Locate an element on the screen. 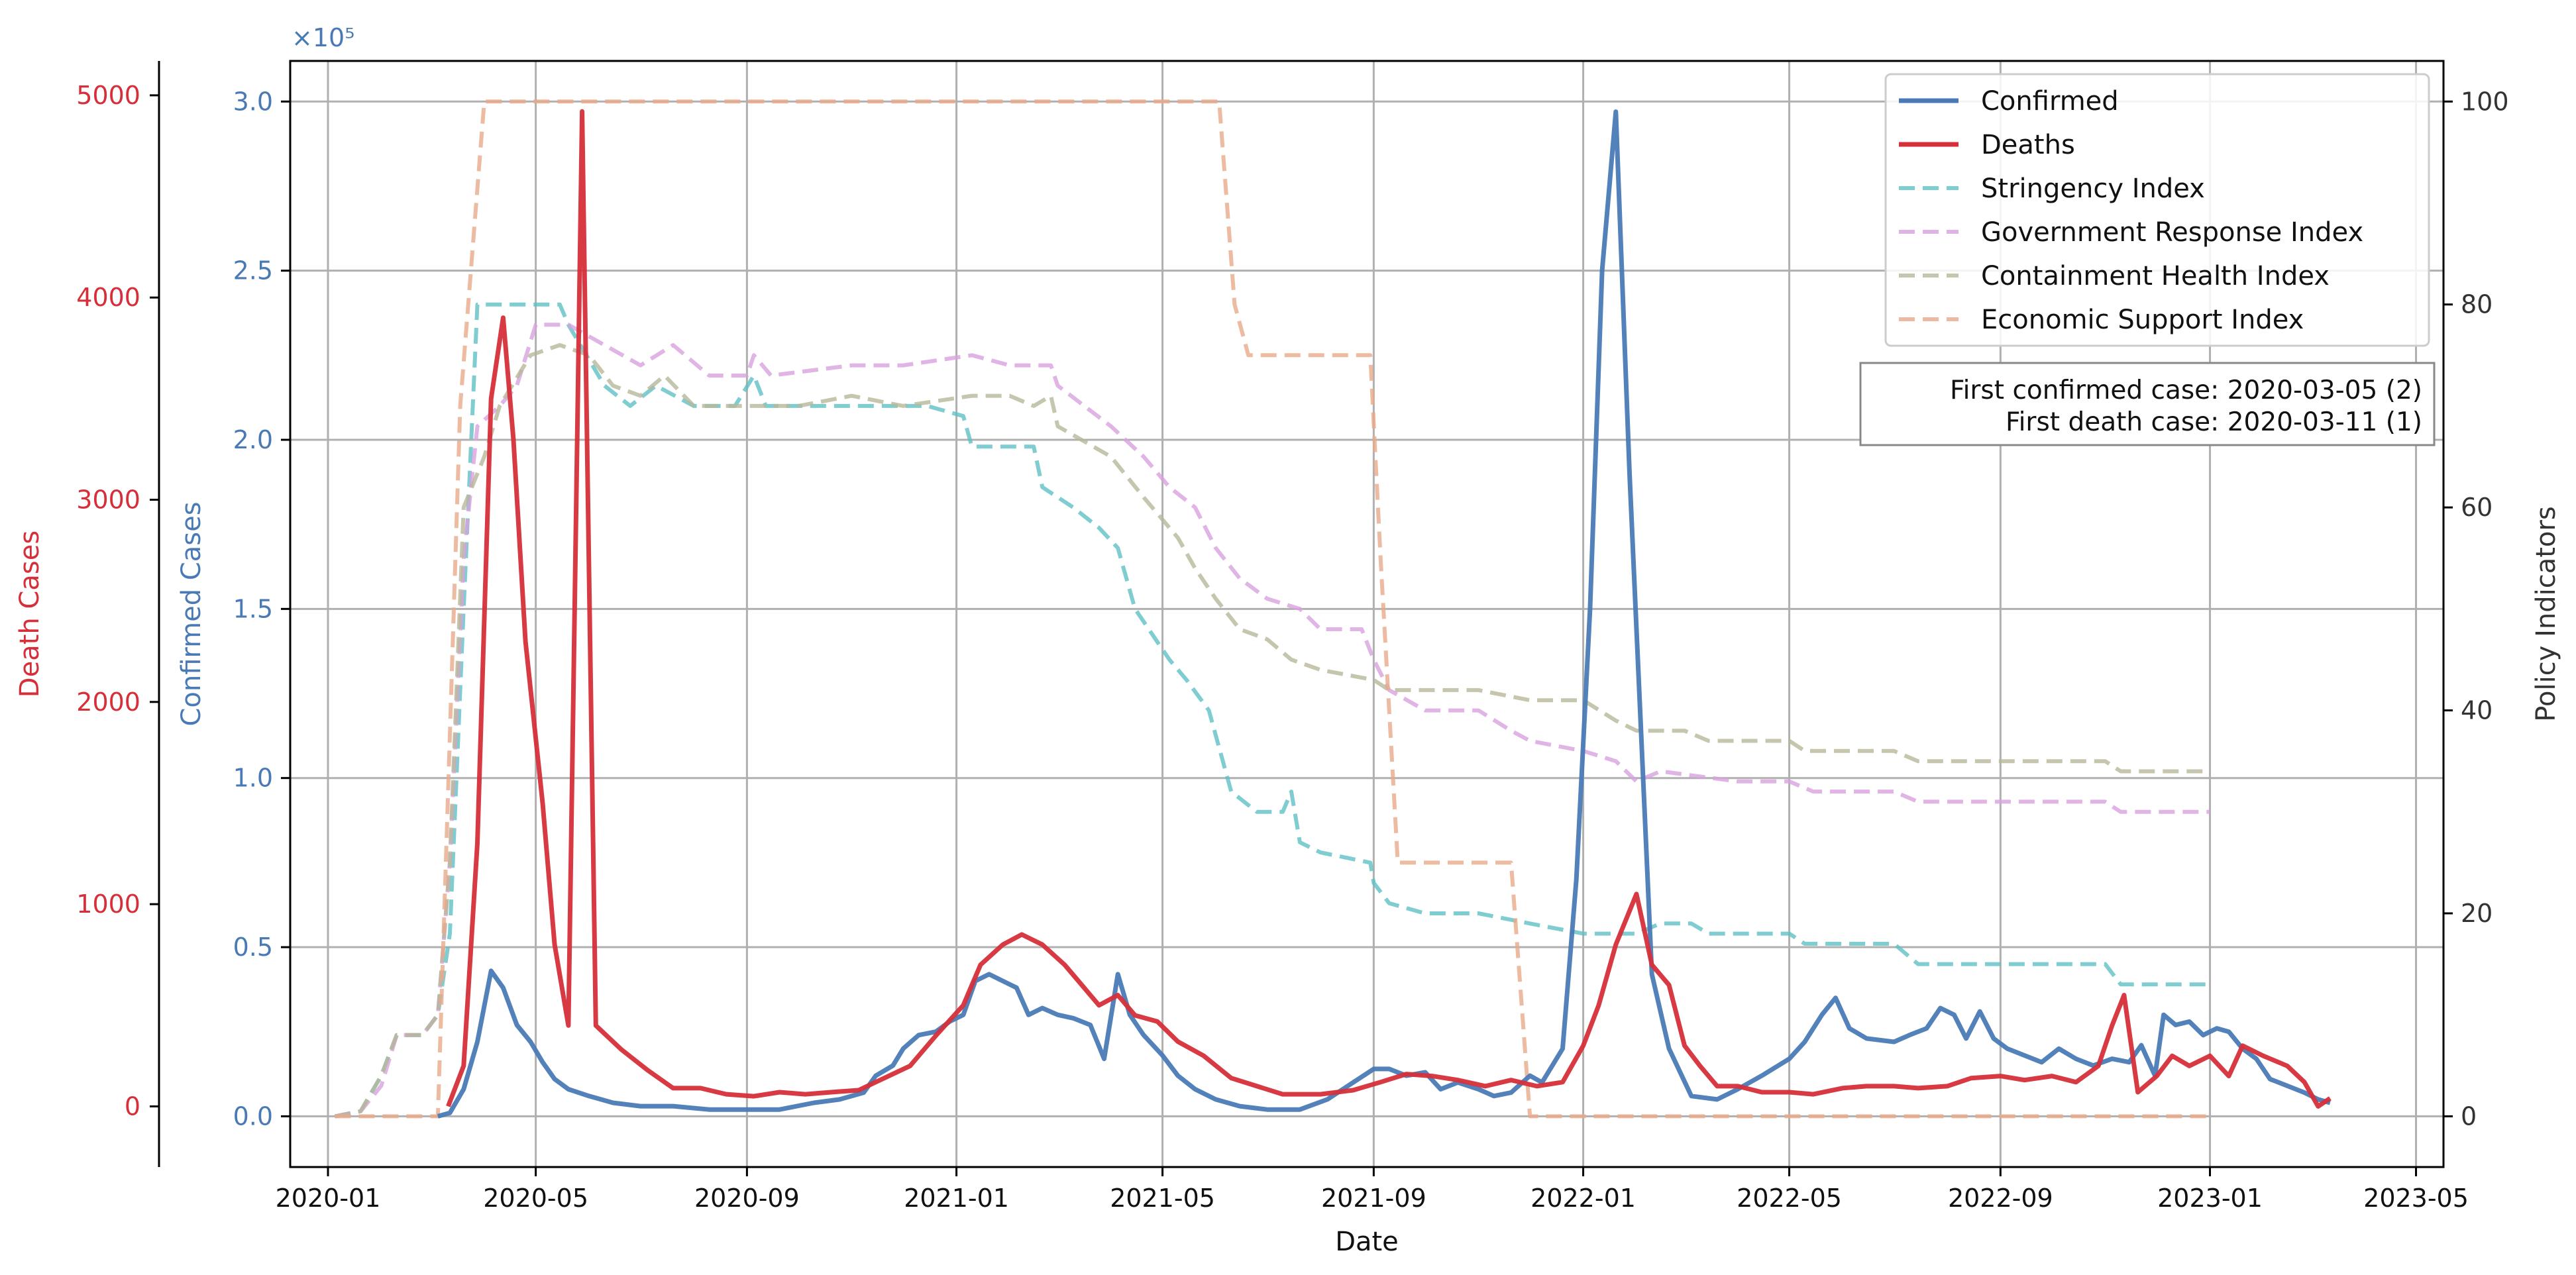  annotation-box is located at coordinates (2147, 404).